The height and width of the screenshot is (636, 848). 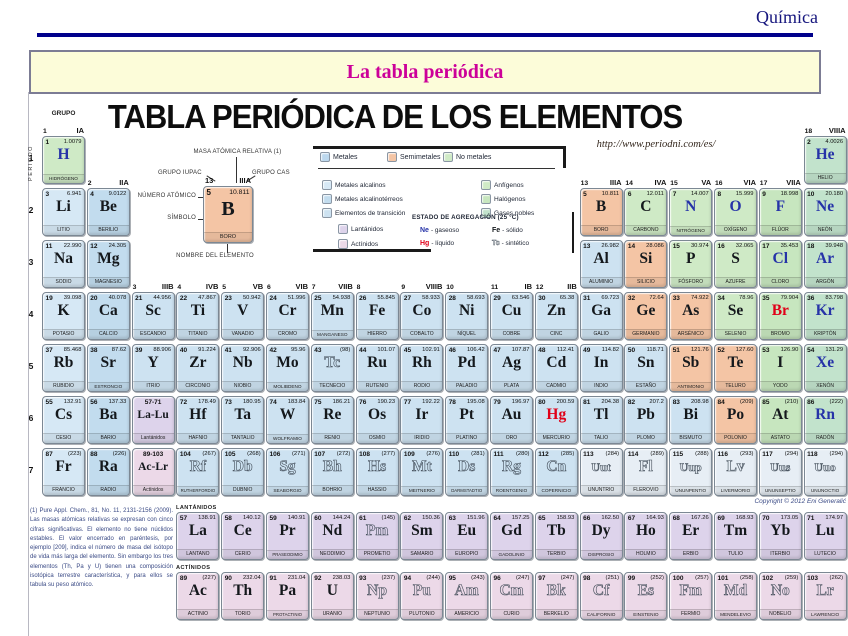 What do you see at coordinates (511, 368) in the screenshot?
I see `element-cell-Ag: 47 107.87 Ag PLATA` at bounding box center [511, 368].